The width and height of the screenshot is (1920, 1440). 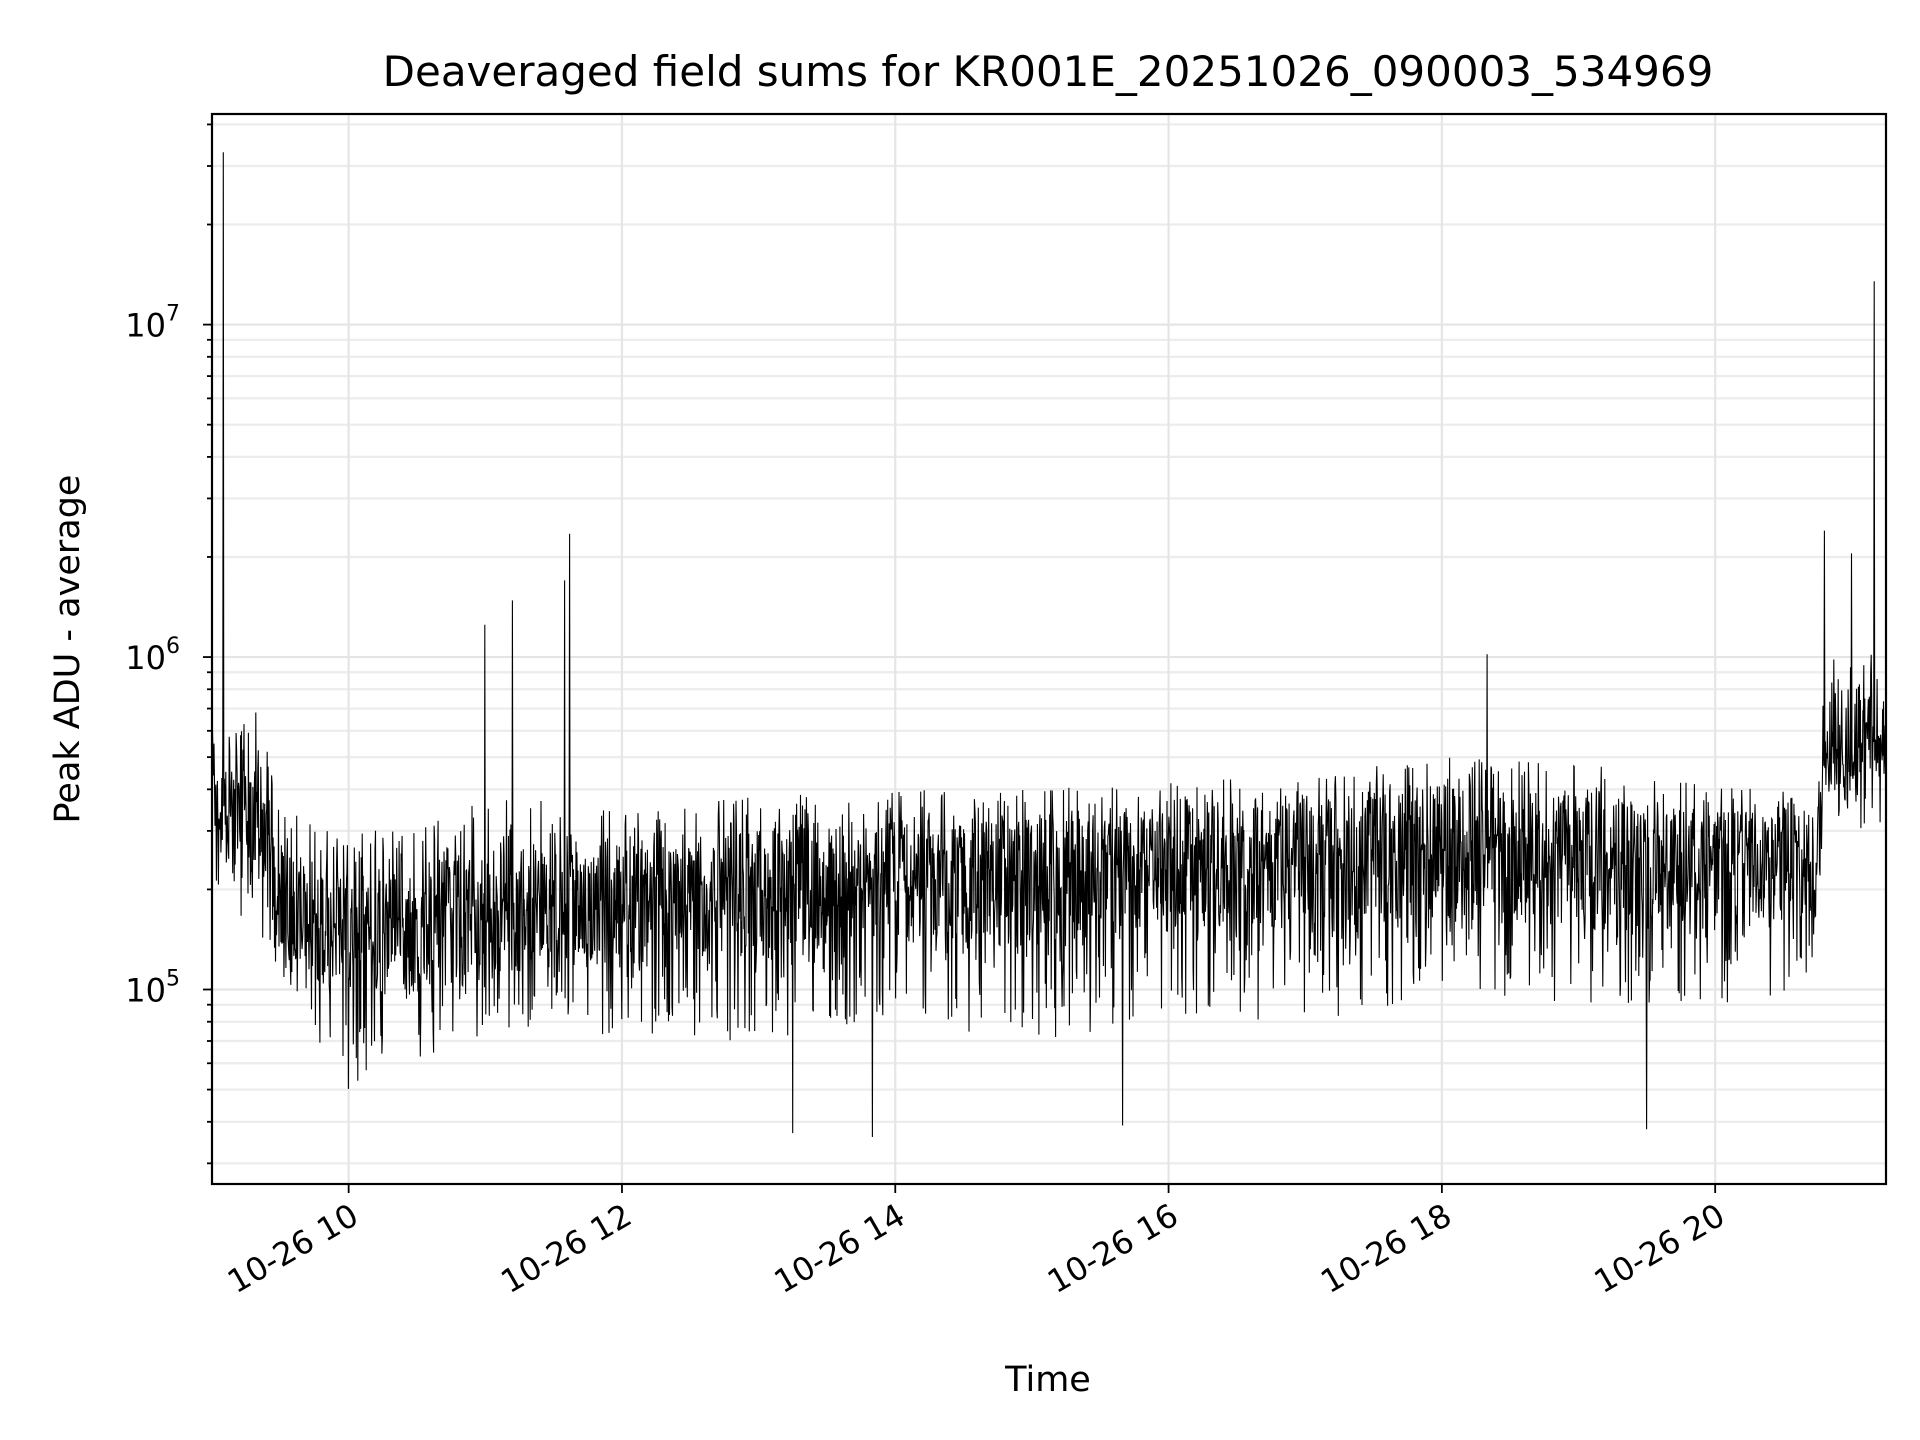 What do you see at coordinates (1660, 1248) in the screenshot?
I see `x-tick-label: 10-26 20` at bounding box center [1660, 1248].